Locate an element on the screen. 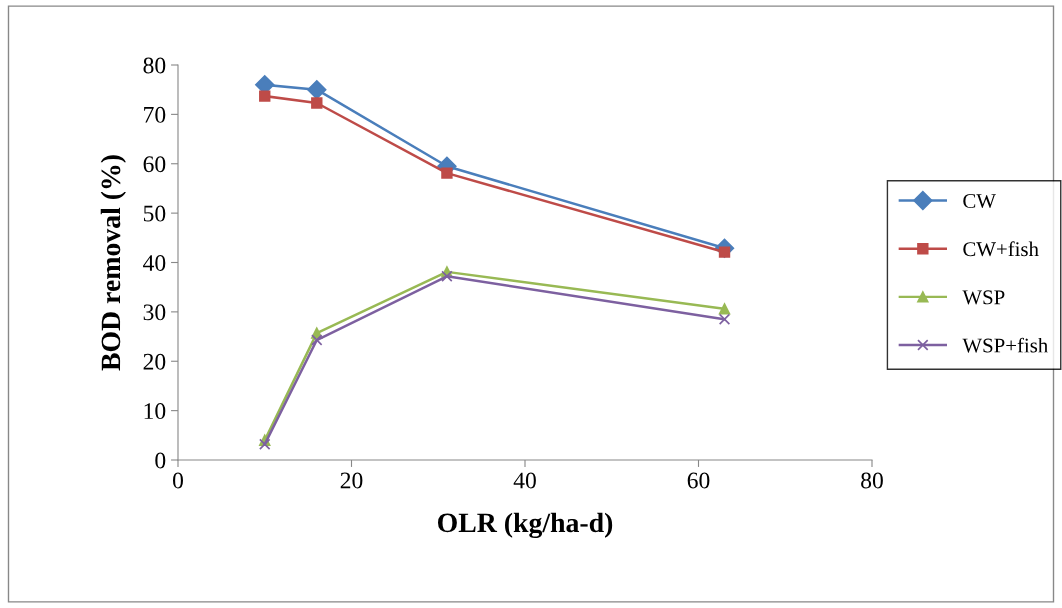  y-tick-label: 50 is located at coordinates (154, 213).